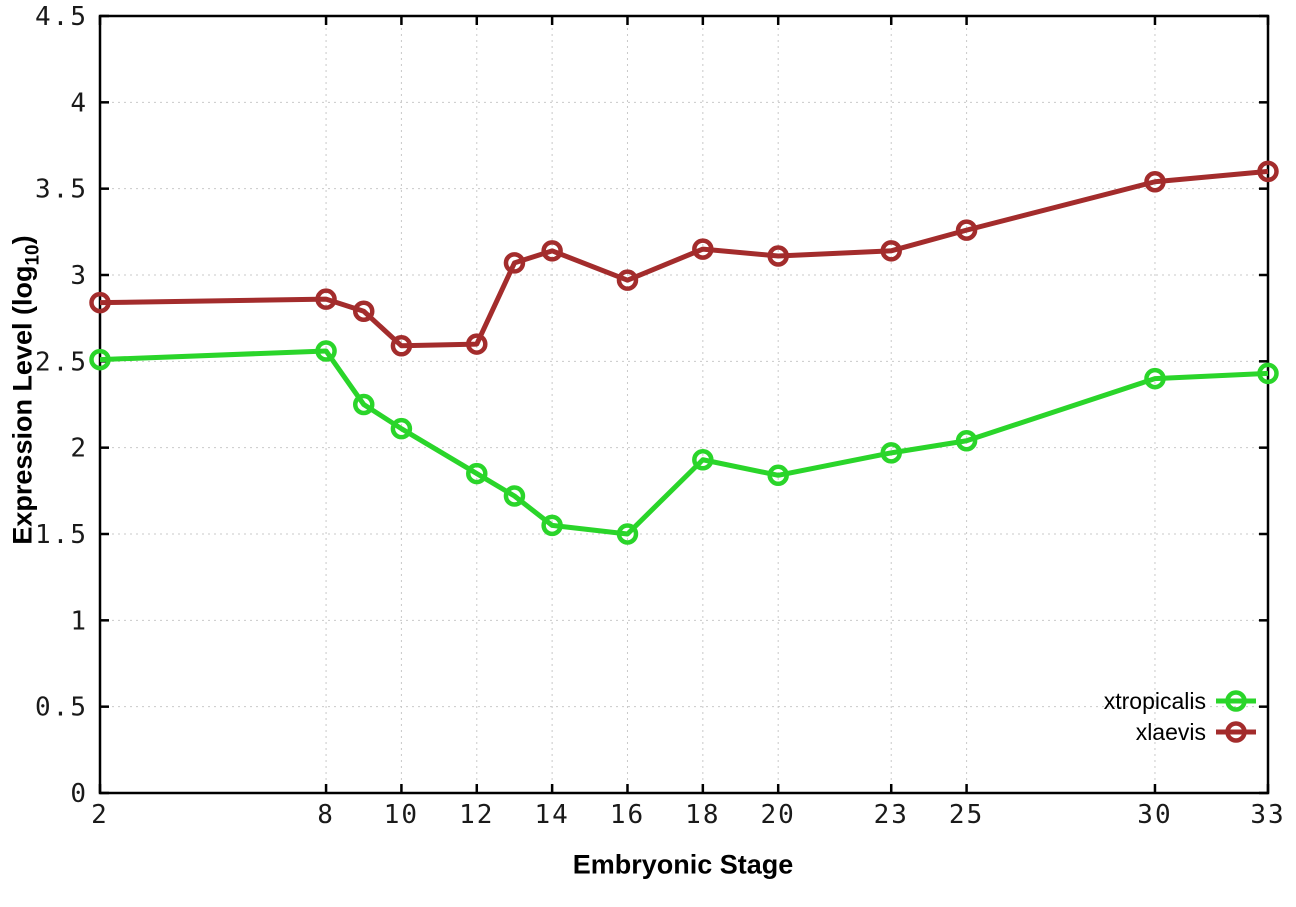  What do you see at coordinates (79, 449) in the screenshot?
I see `y-tick-label: 2` at bounding box center [79, 449].